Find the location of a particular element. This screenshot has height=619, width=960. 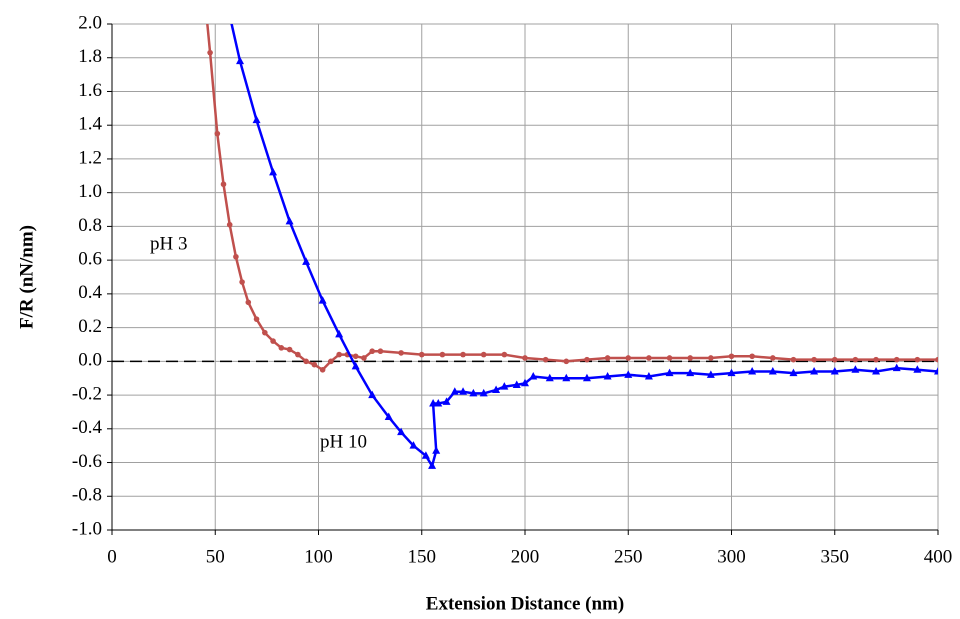

x-tick-label: 50 is located at coordinates (215, 556).